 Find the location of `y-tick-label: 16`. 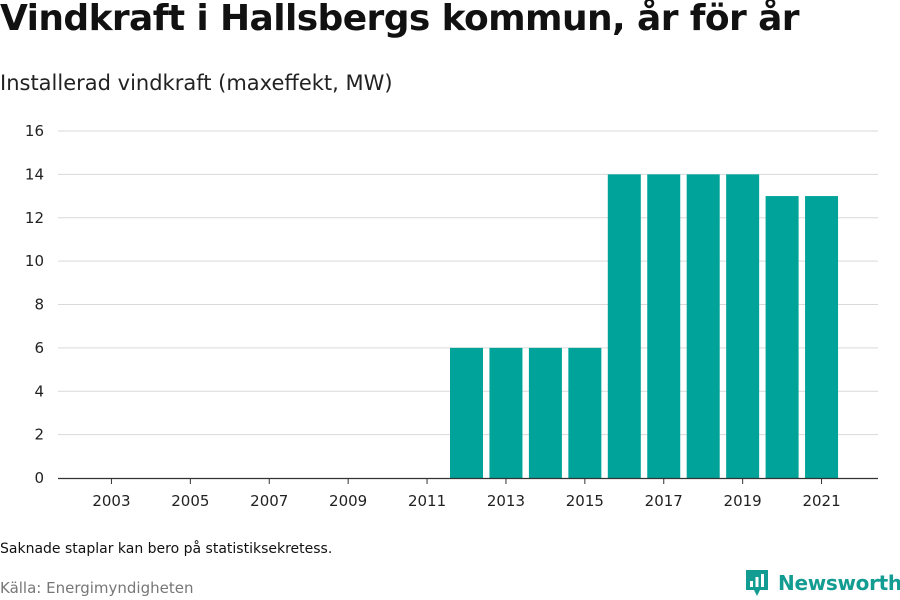

y-tick-label: 16 is located at coordinates (34, 131).